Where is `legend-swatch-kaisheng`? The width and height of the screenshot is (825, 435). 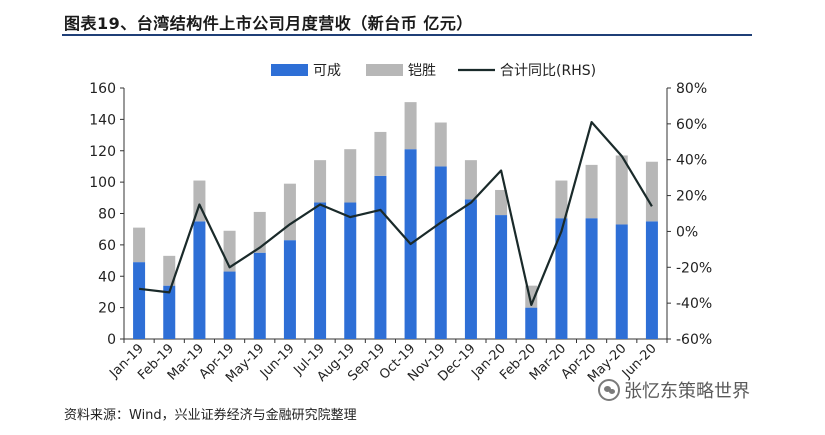
legend-swatch-kaisheng is located at coordinates (384, 70).